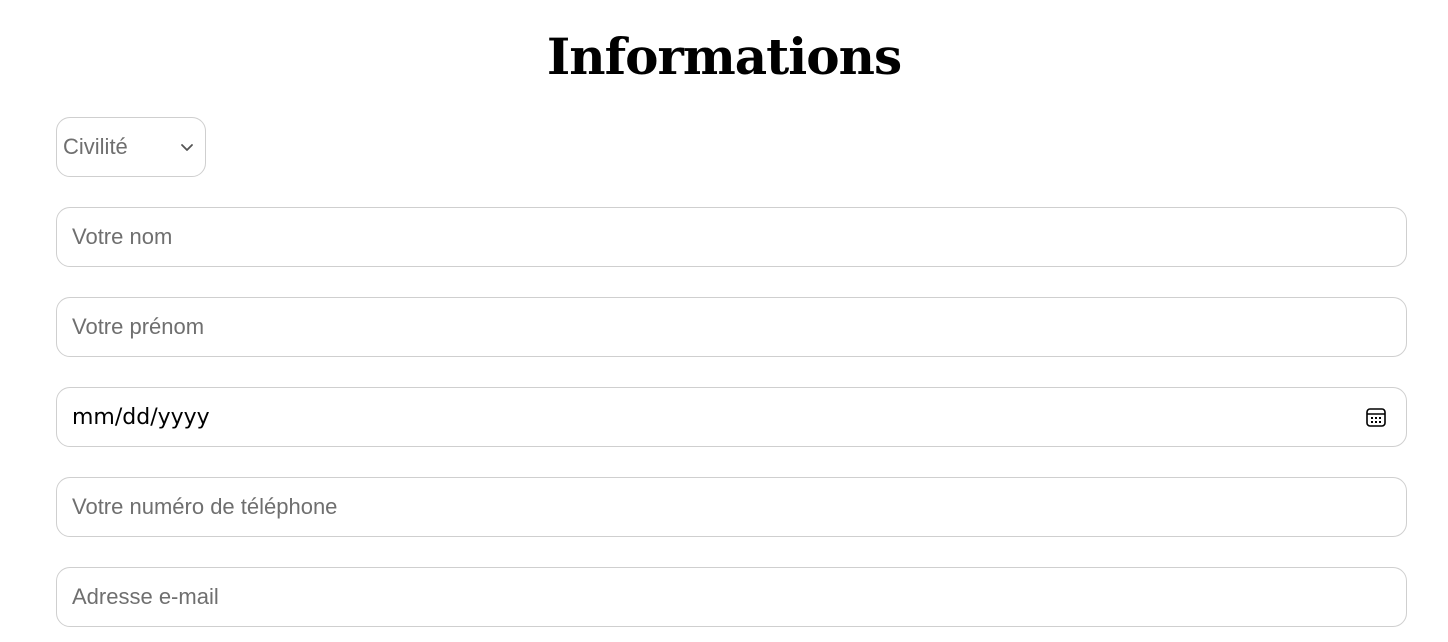  Describe the element at coordinates (731, 327) in the screenshot. I see `first-name-field: Votre prénom` at that location.